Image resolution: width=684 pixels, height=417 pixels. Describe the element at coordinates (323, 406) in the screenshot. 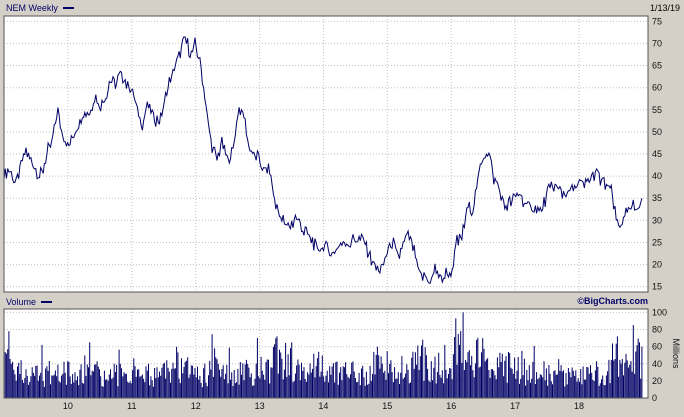

I see `year-label: 14` at that location.